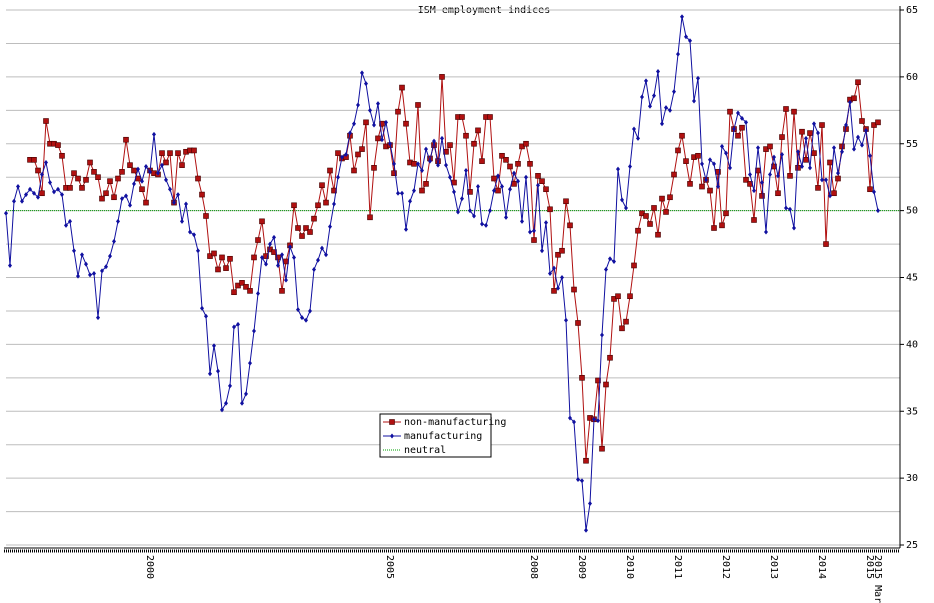 The width and height of the screenshot is (934, 603). What do you see at coordinates (869, 567) in the screenshot?
I see `x-tick-label: 2015` at bounding box center [869, 567].